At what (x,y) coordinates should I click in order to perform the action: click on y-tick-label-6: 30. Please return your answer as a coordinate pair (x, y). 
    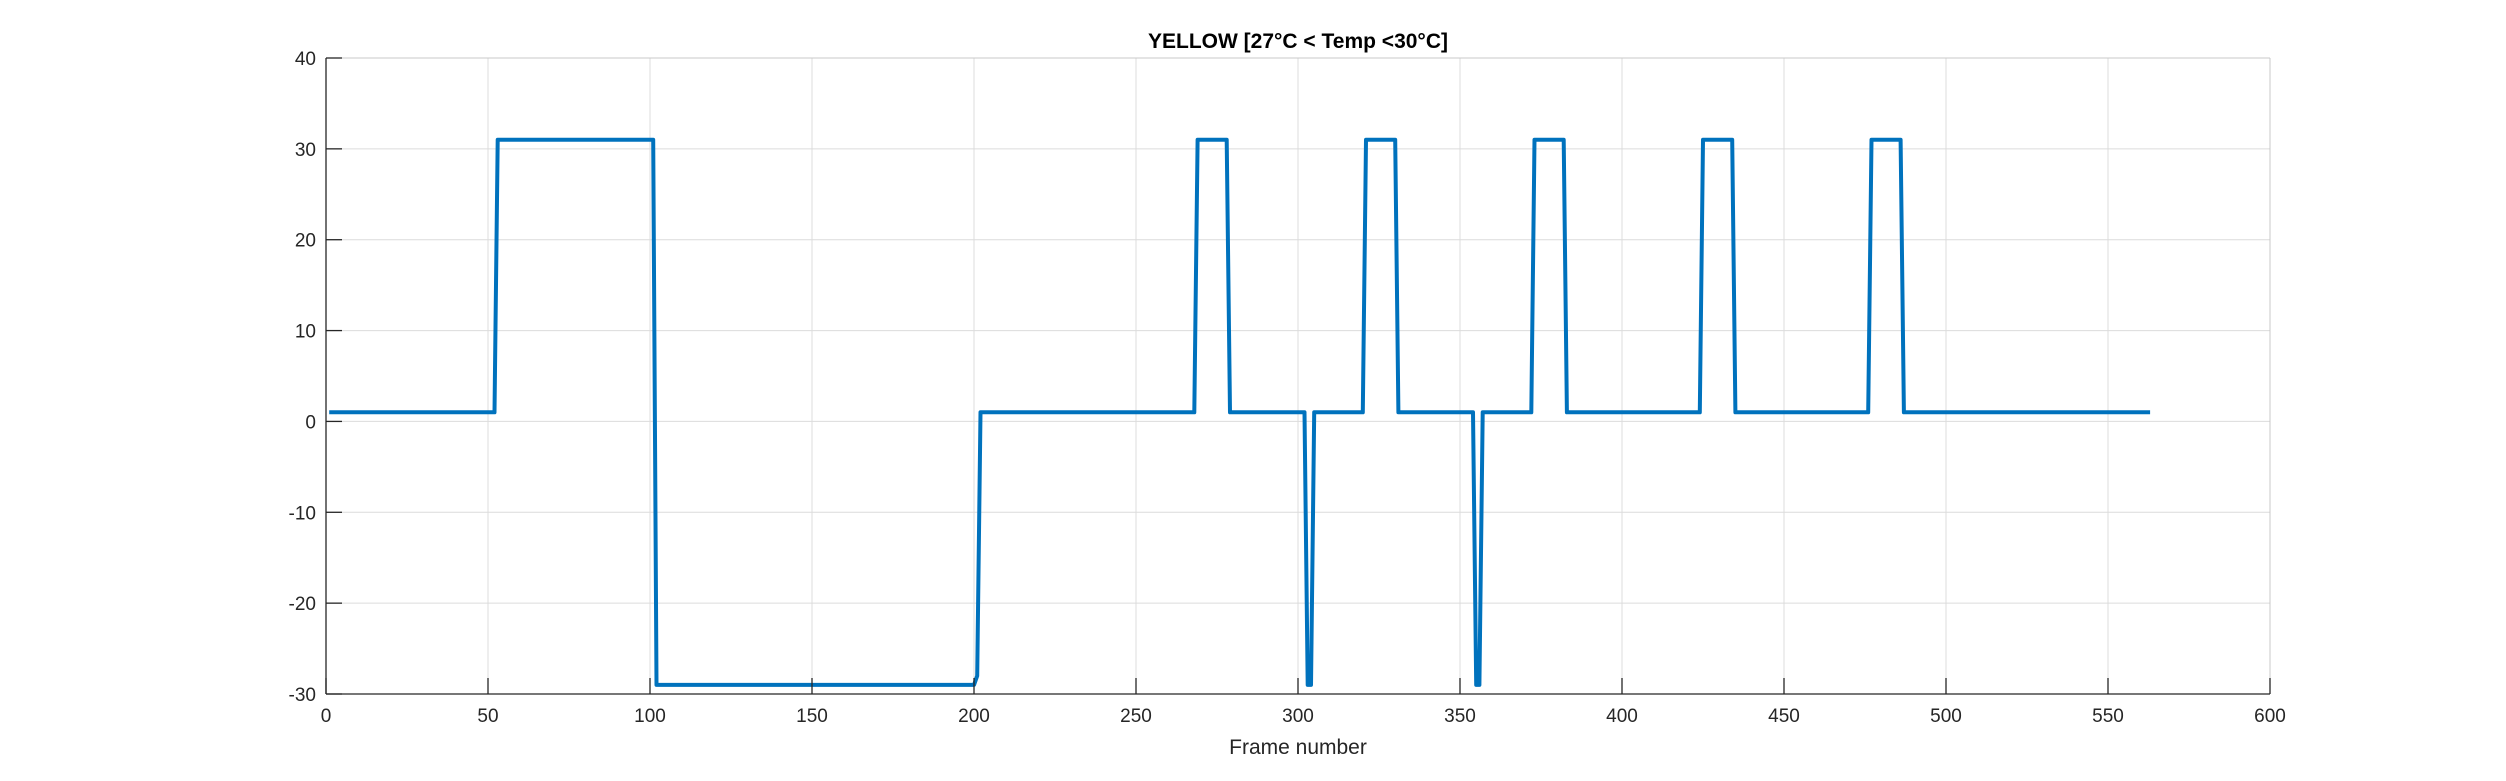
    Looking at the image, I should click on (305, 150).